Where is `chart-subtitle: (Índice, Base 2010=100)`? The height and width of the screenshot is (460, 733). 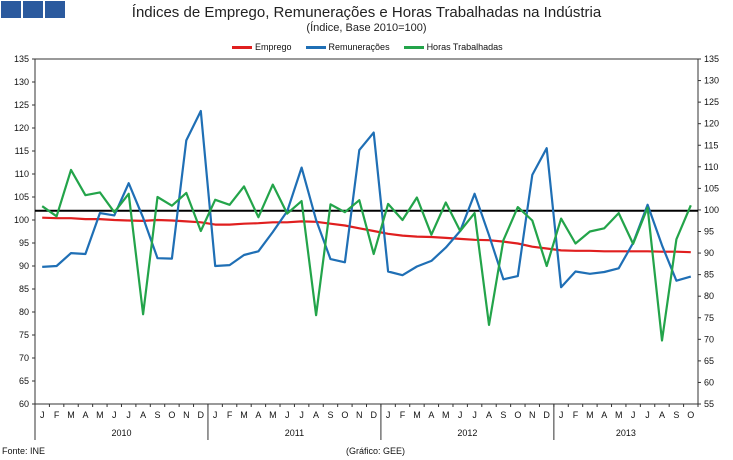
chart-subtitle: (Índice, Base 2010=100) is located at coordinates (366, 28).